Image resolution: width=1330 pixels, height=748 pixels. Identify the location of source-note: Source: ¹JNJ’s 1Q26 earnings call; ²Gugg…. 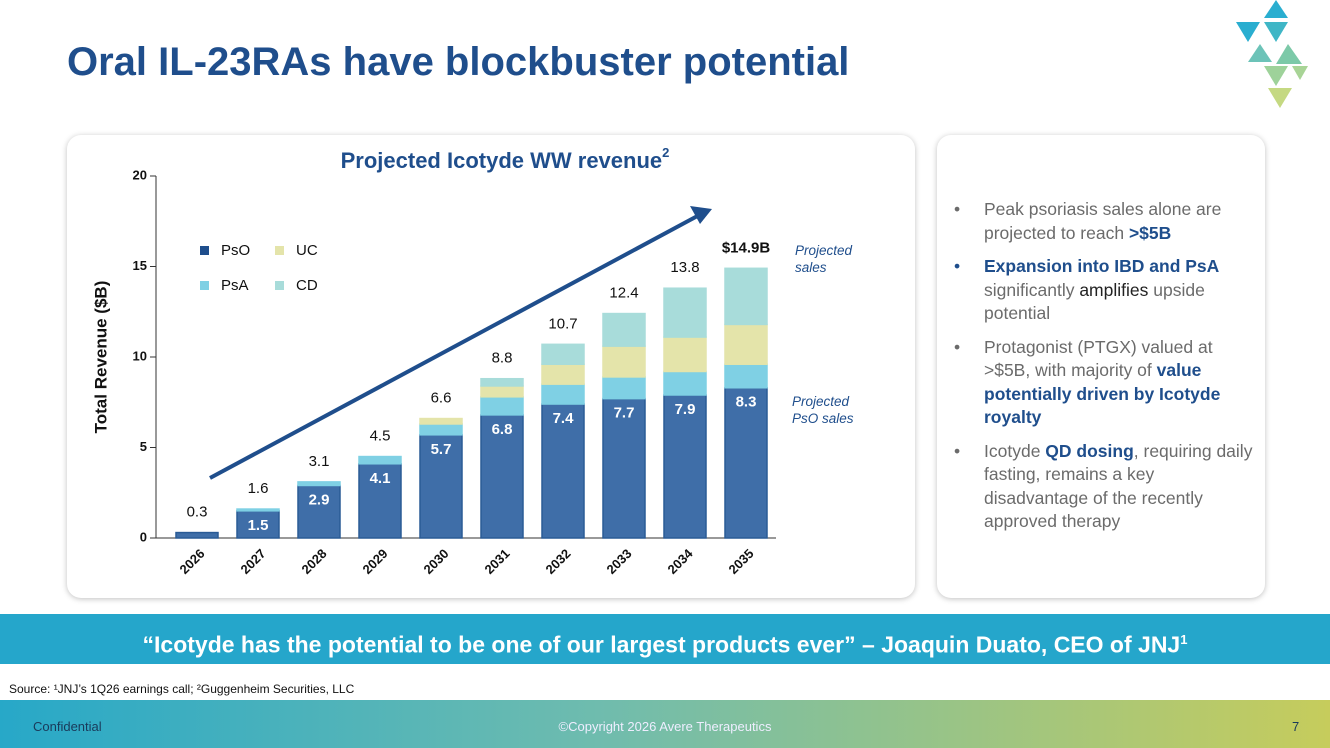
(182, 689).